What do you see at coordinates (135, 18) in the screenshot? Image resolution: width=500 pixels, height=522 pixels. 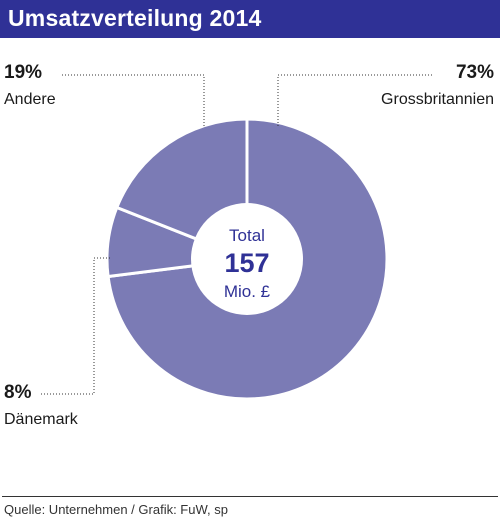 I see `chart-title: Umsatzverteilung 2014` at bounding box center [135, 18].